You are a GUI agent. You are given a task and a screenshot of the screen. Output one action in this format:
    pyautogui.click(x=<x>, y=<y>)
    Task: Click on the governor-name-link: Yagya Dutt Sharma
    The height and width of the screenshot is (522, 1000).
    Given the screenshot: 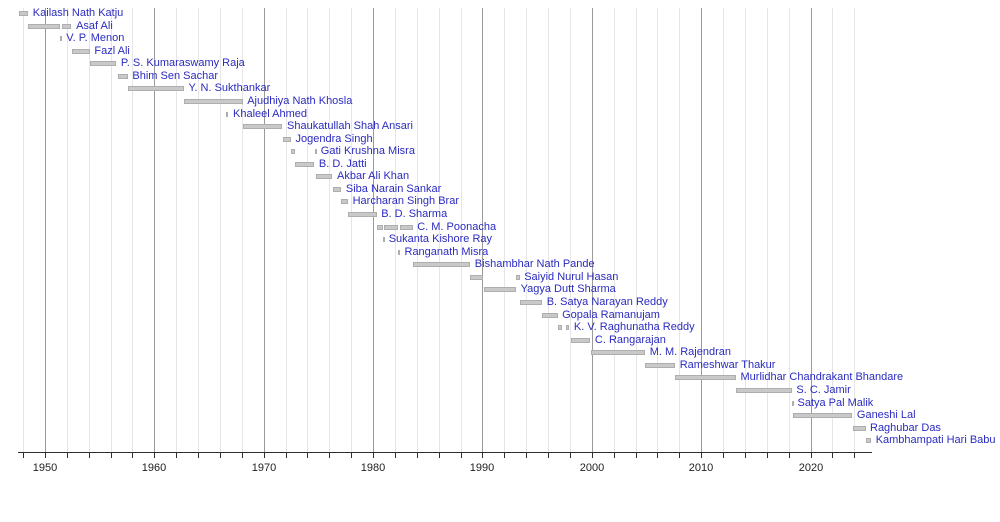 What is the action you would take?
    pyautogui.click(x=568, y=289)
    